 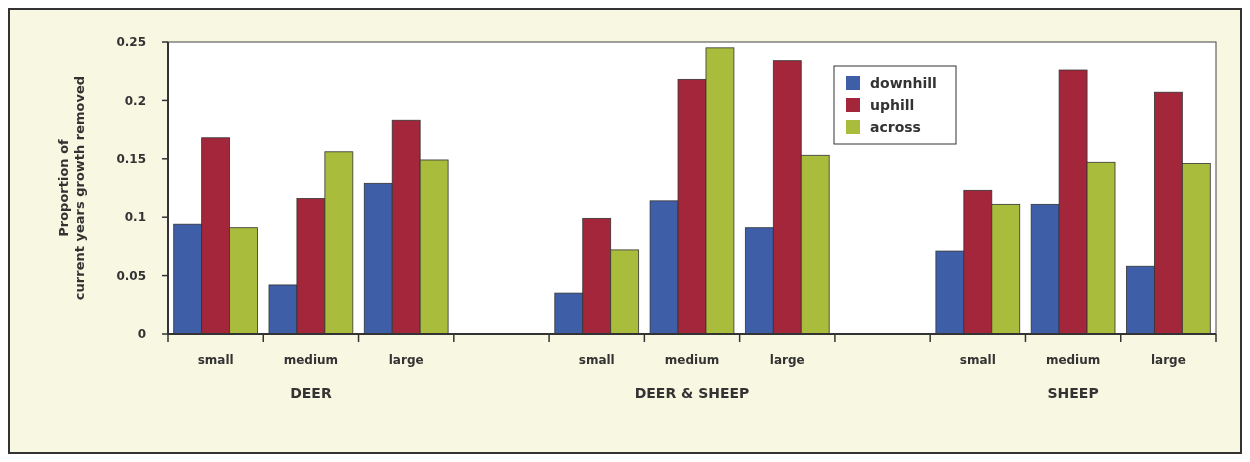 I want to click on legend-label: across, so click(x=895, y=127).